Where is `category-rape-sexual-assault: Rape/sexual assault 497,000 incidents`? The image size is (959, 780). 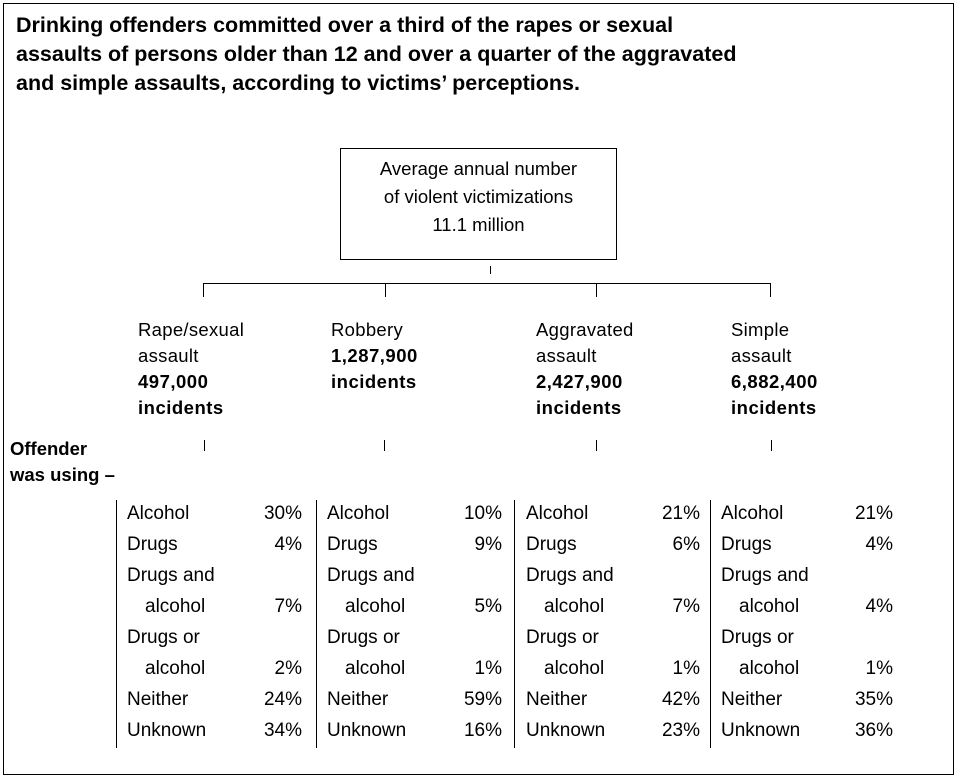 category-rape-sexual-assault: Rape/sexual assault 497,000 incidents is located at coordinates (191, 369).